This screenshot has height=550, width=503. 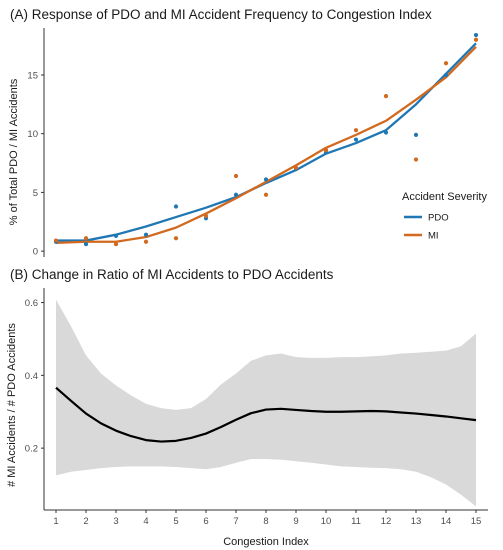 What do you see at coordinates (35, 193) in the screenshot?
I see `panel-a-y-tick-label: 5` at bounding box center [35, 193].